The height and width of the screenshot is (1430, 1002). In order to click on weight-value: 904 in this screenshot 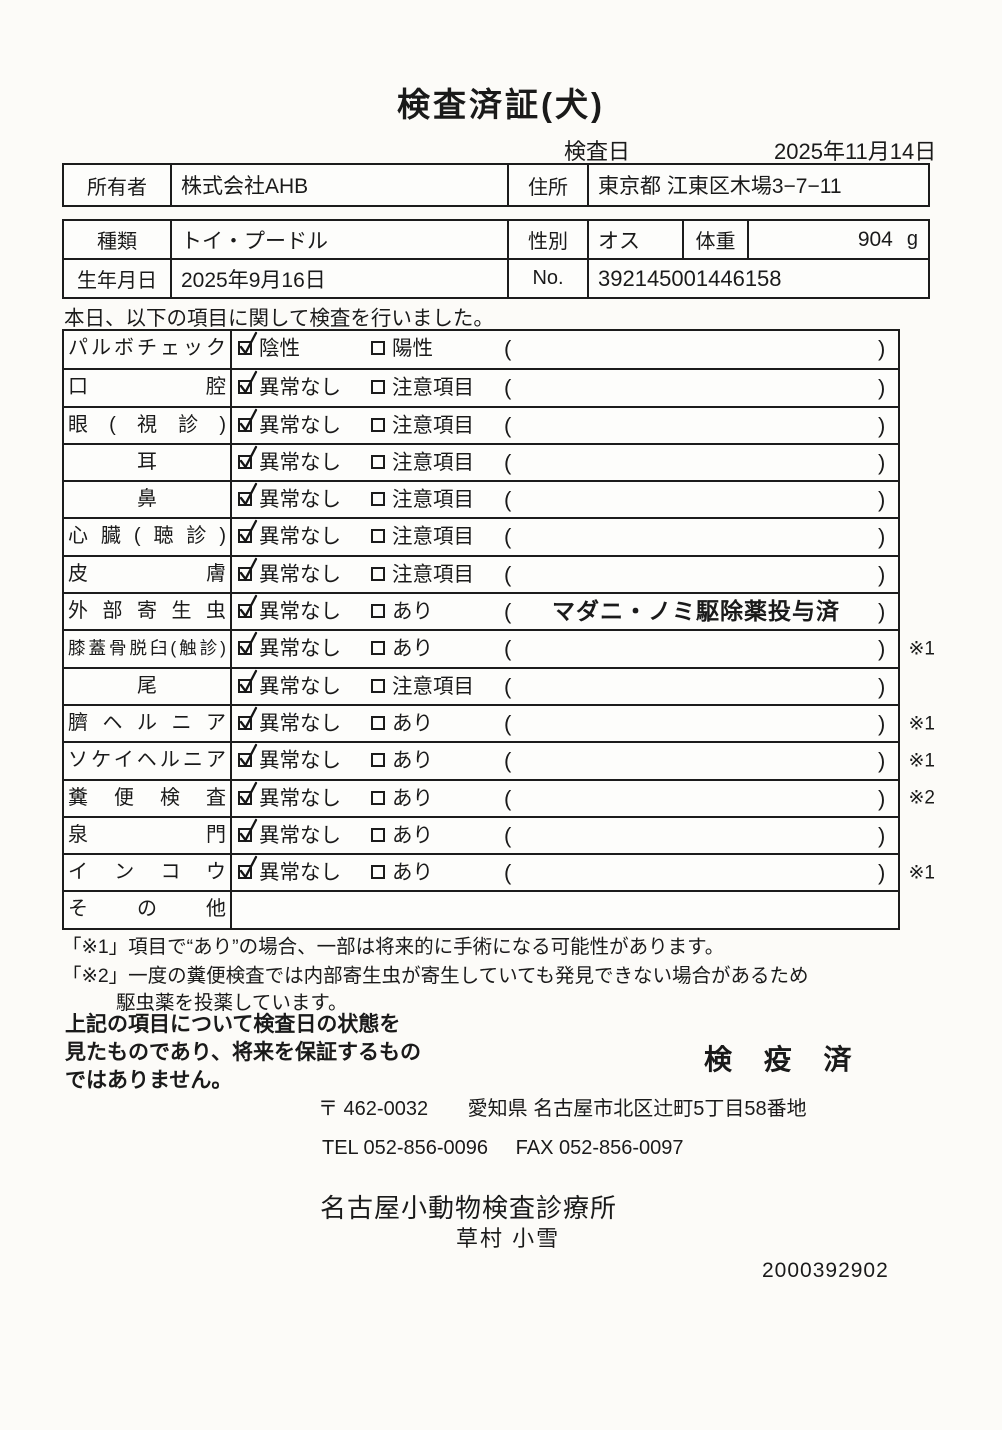, I will do `click(875, 239)`.